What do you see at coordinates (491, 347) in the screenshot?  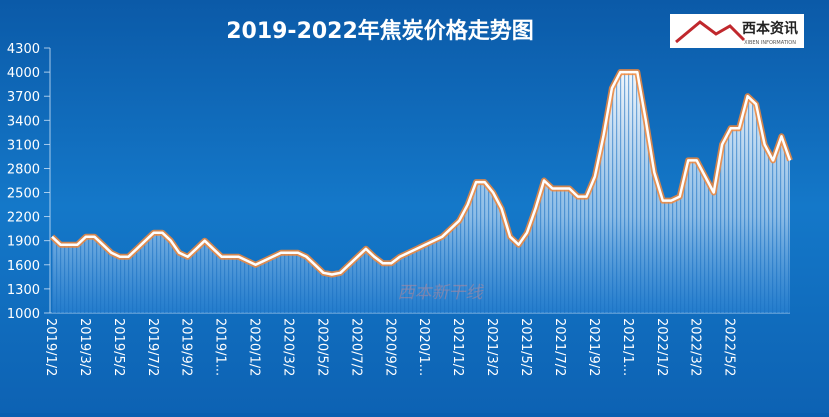 I see `x-tick-label: 2021/3/2` at bounding box center [491, 347].